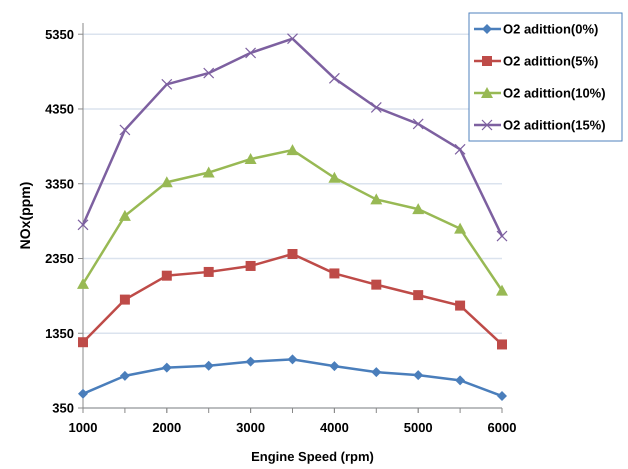 Image resolution: width=628 pixels, height=469 pixels. I want to click on legend-label: O2 adittion(0%), so click(550, 29).